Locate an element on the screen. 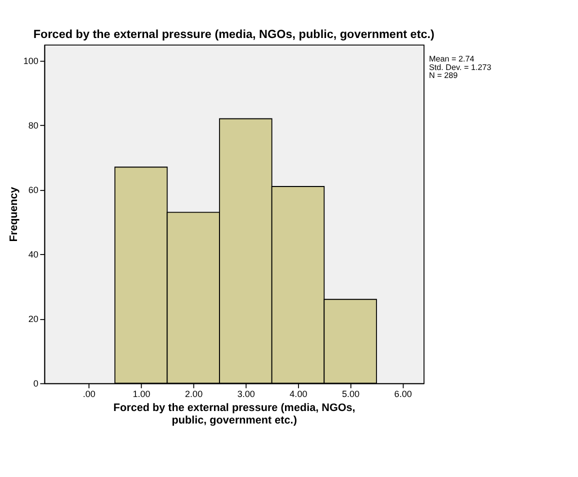  y-tick-label: 100 is located at coordinates (30, 61).